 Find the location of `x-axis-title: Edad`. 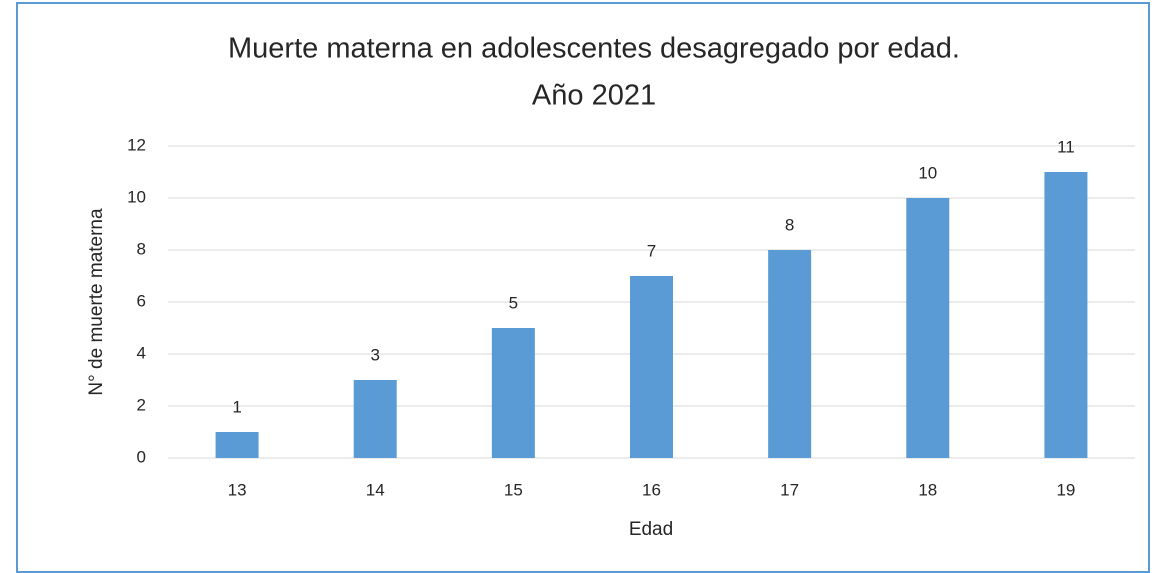

x-axis-title: Edad is located at coordinates (651, 529).